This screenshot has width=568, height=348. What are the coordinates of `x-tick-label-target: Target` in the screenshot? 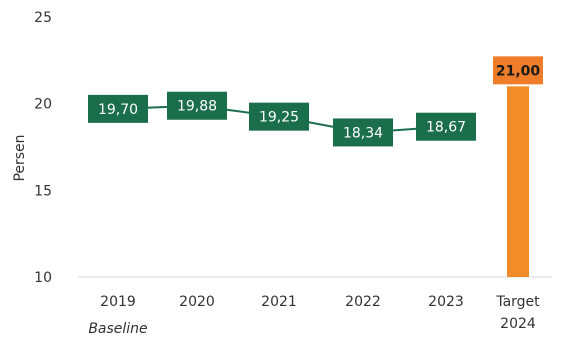 It's located at (517, 302).